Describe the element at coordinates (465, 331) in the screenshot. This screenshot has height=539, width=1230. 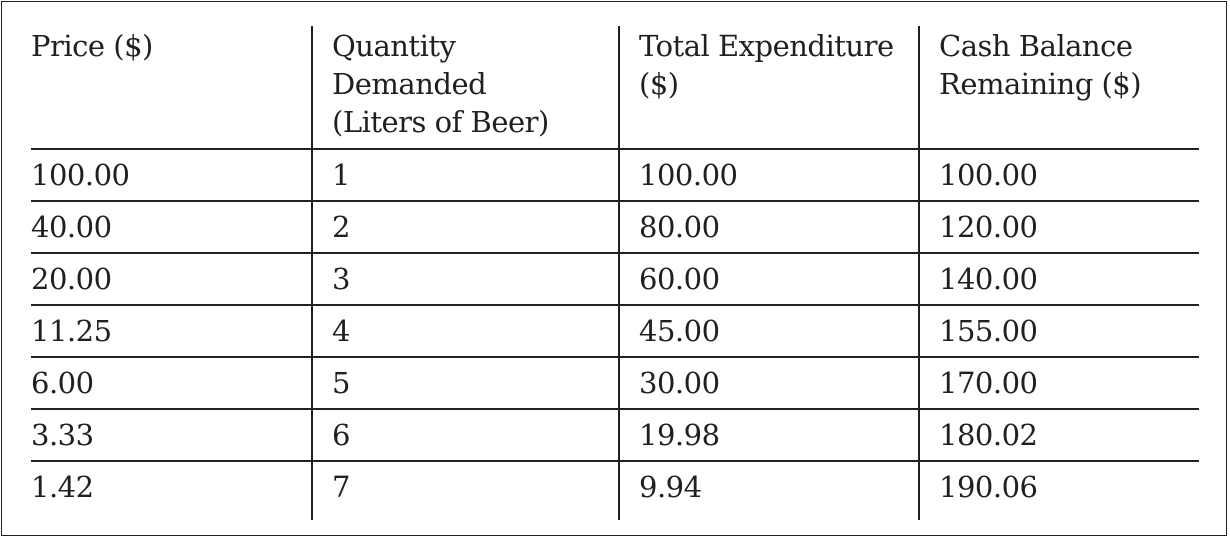
I see `quantity-cell: 4` at that location.